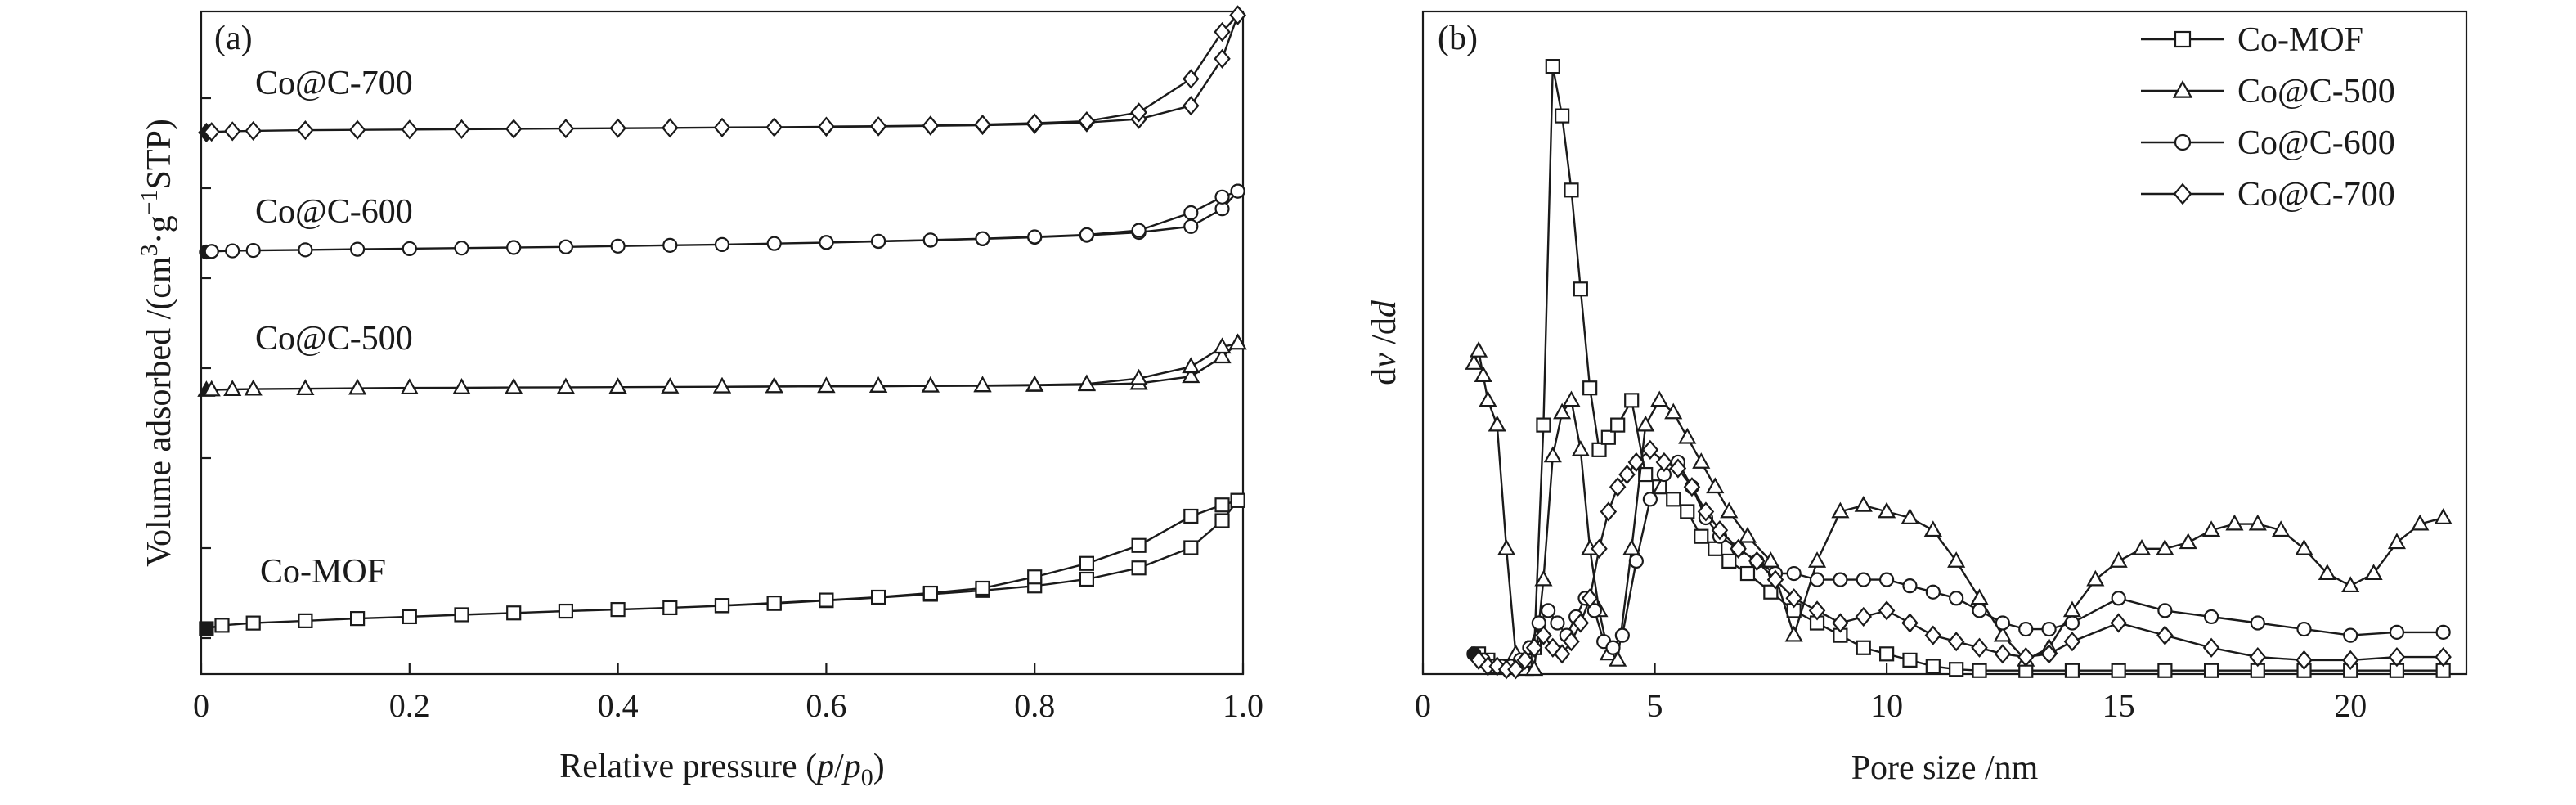  What do you see at coordinates (206, 368) in the screenshot?
I see `panel-a-y-ticks` at bounding box center [206, 368].